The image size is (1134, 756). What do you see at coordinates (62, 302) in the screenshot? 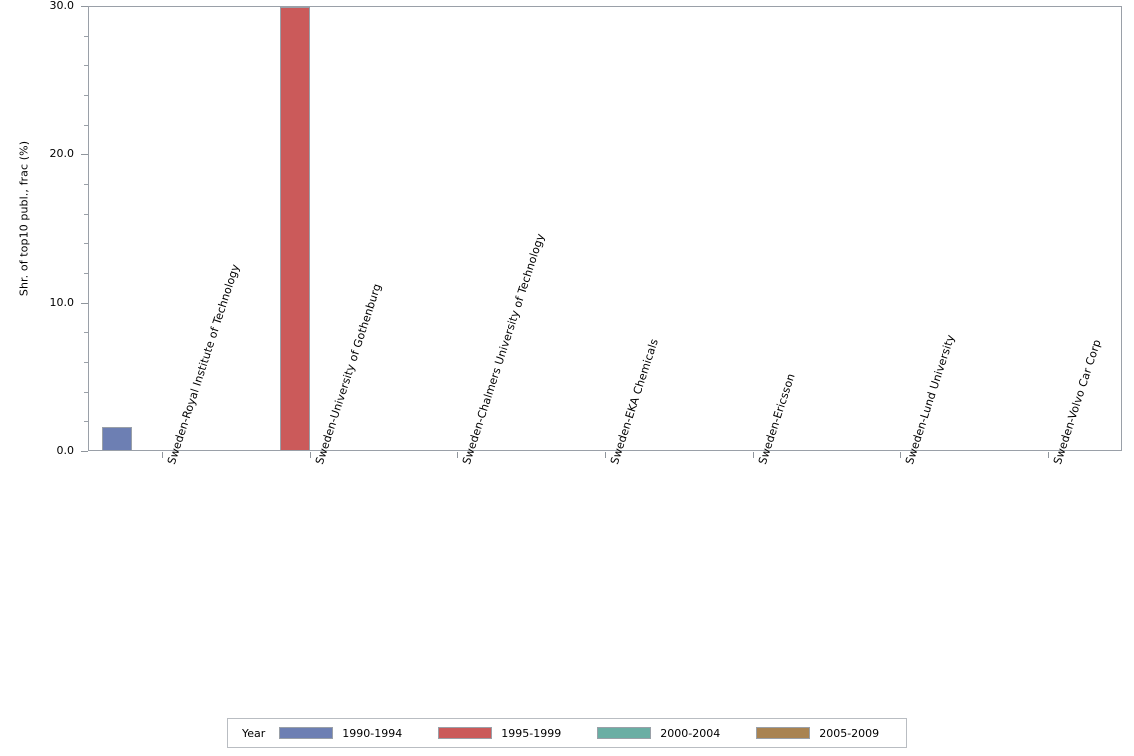
I see `y-tick-label: 10.0` at bounding box center [62, 302].